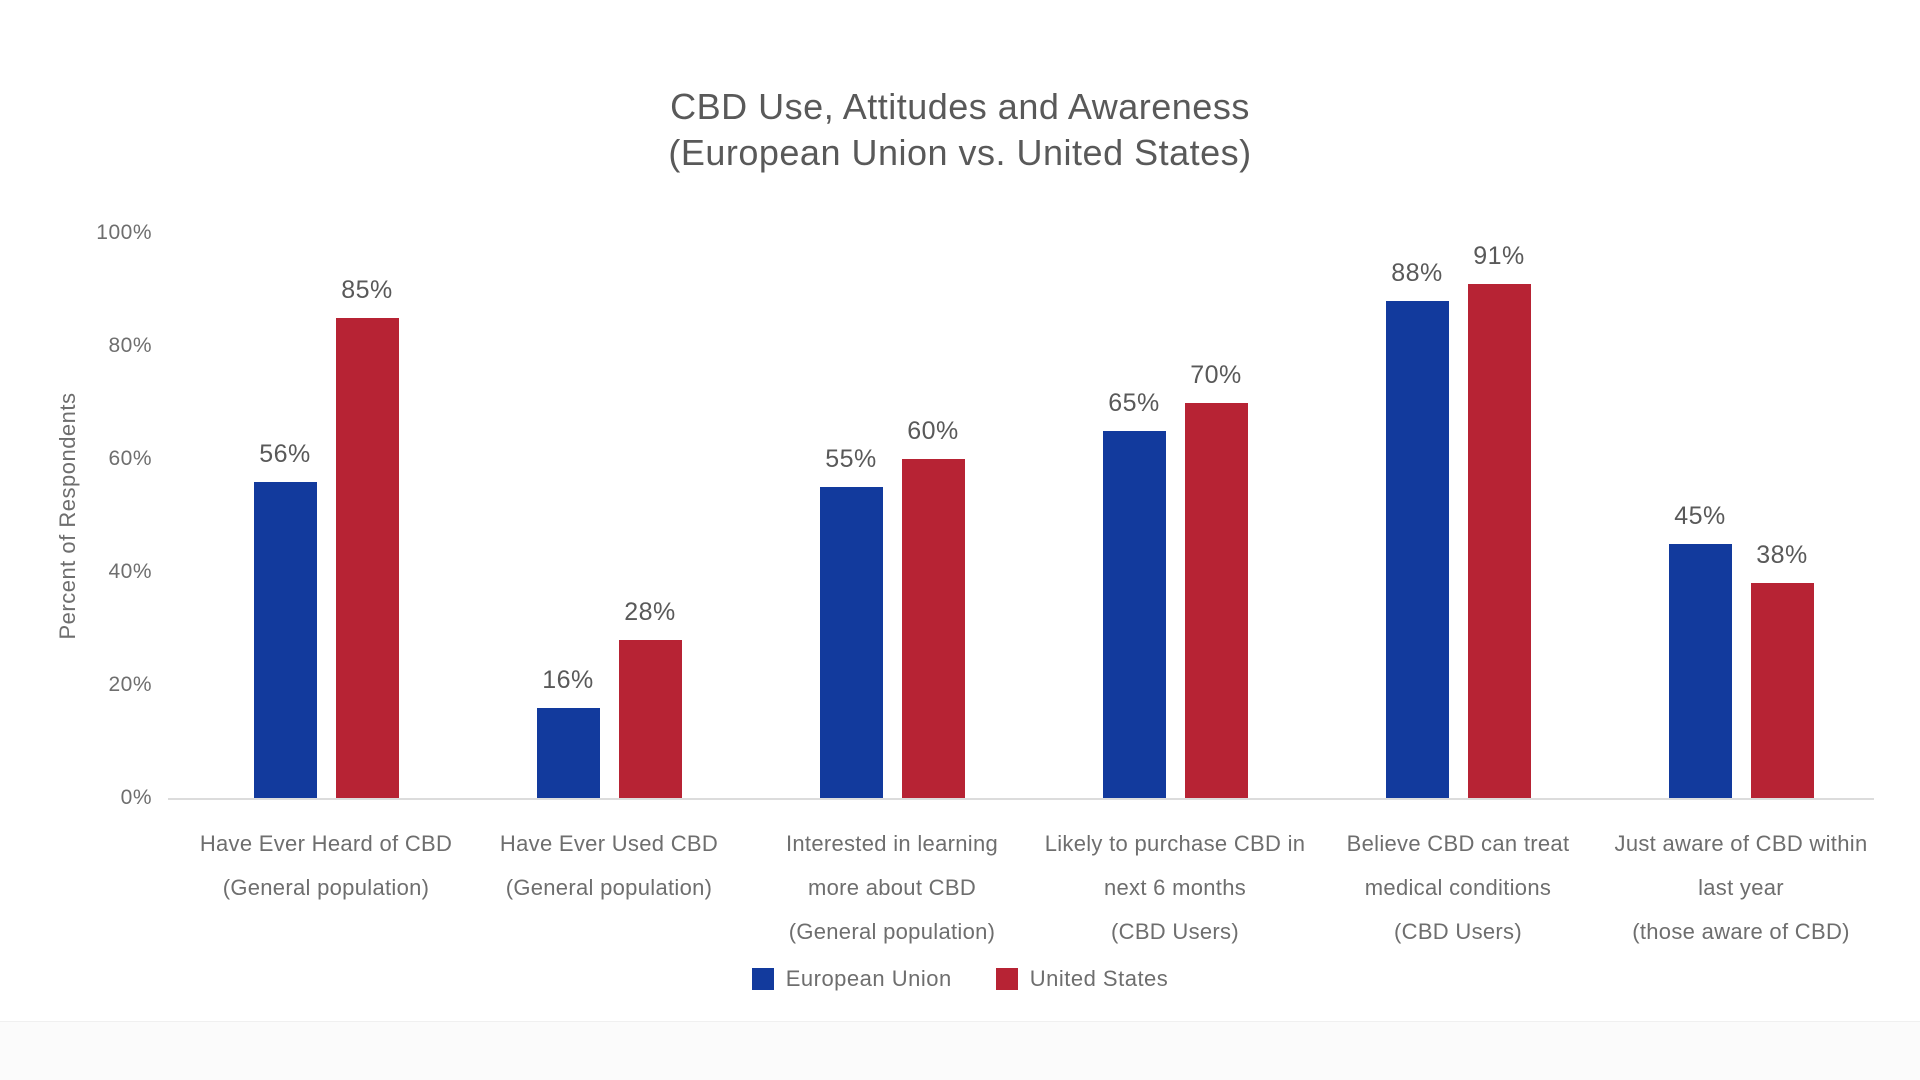  Describe the element at coordinates (851, 459) in the screenshot. I see `bar-value-label: 55%` at that location.